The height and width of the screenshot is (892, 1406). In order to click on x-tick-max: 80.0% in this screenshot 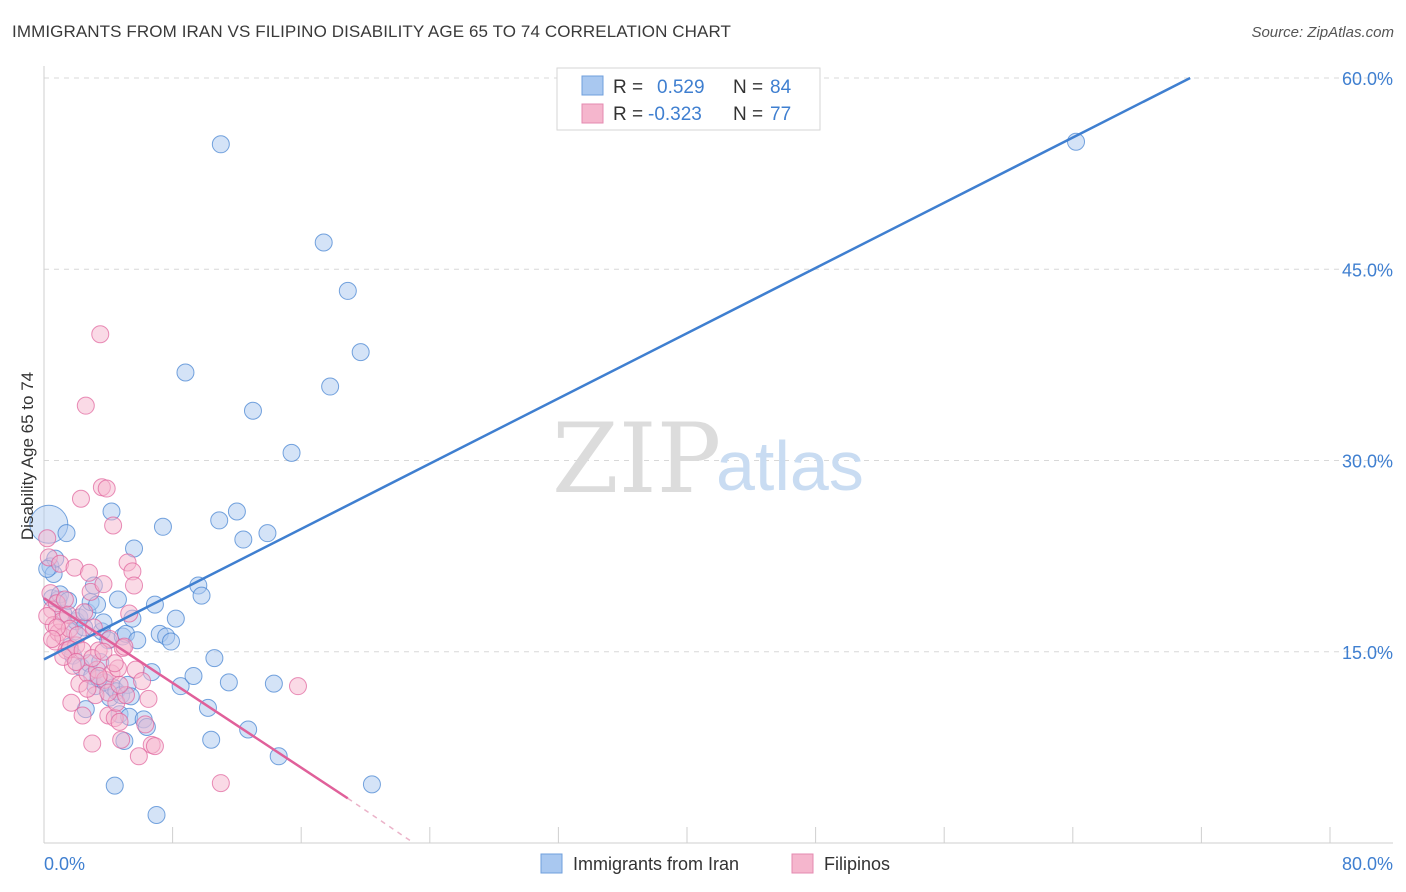, I will do `click(1367, 864)`.